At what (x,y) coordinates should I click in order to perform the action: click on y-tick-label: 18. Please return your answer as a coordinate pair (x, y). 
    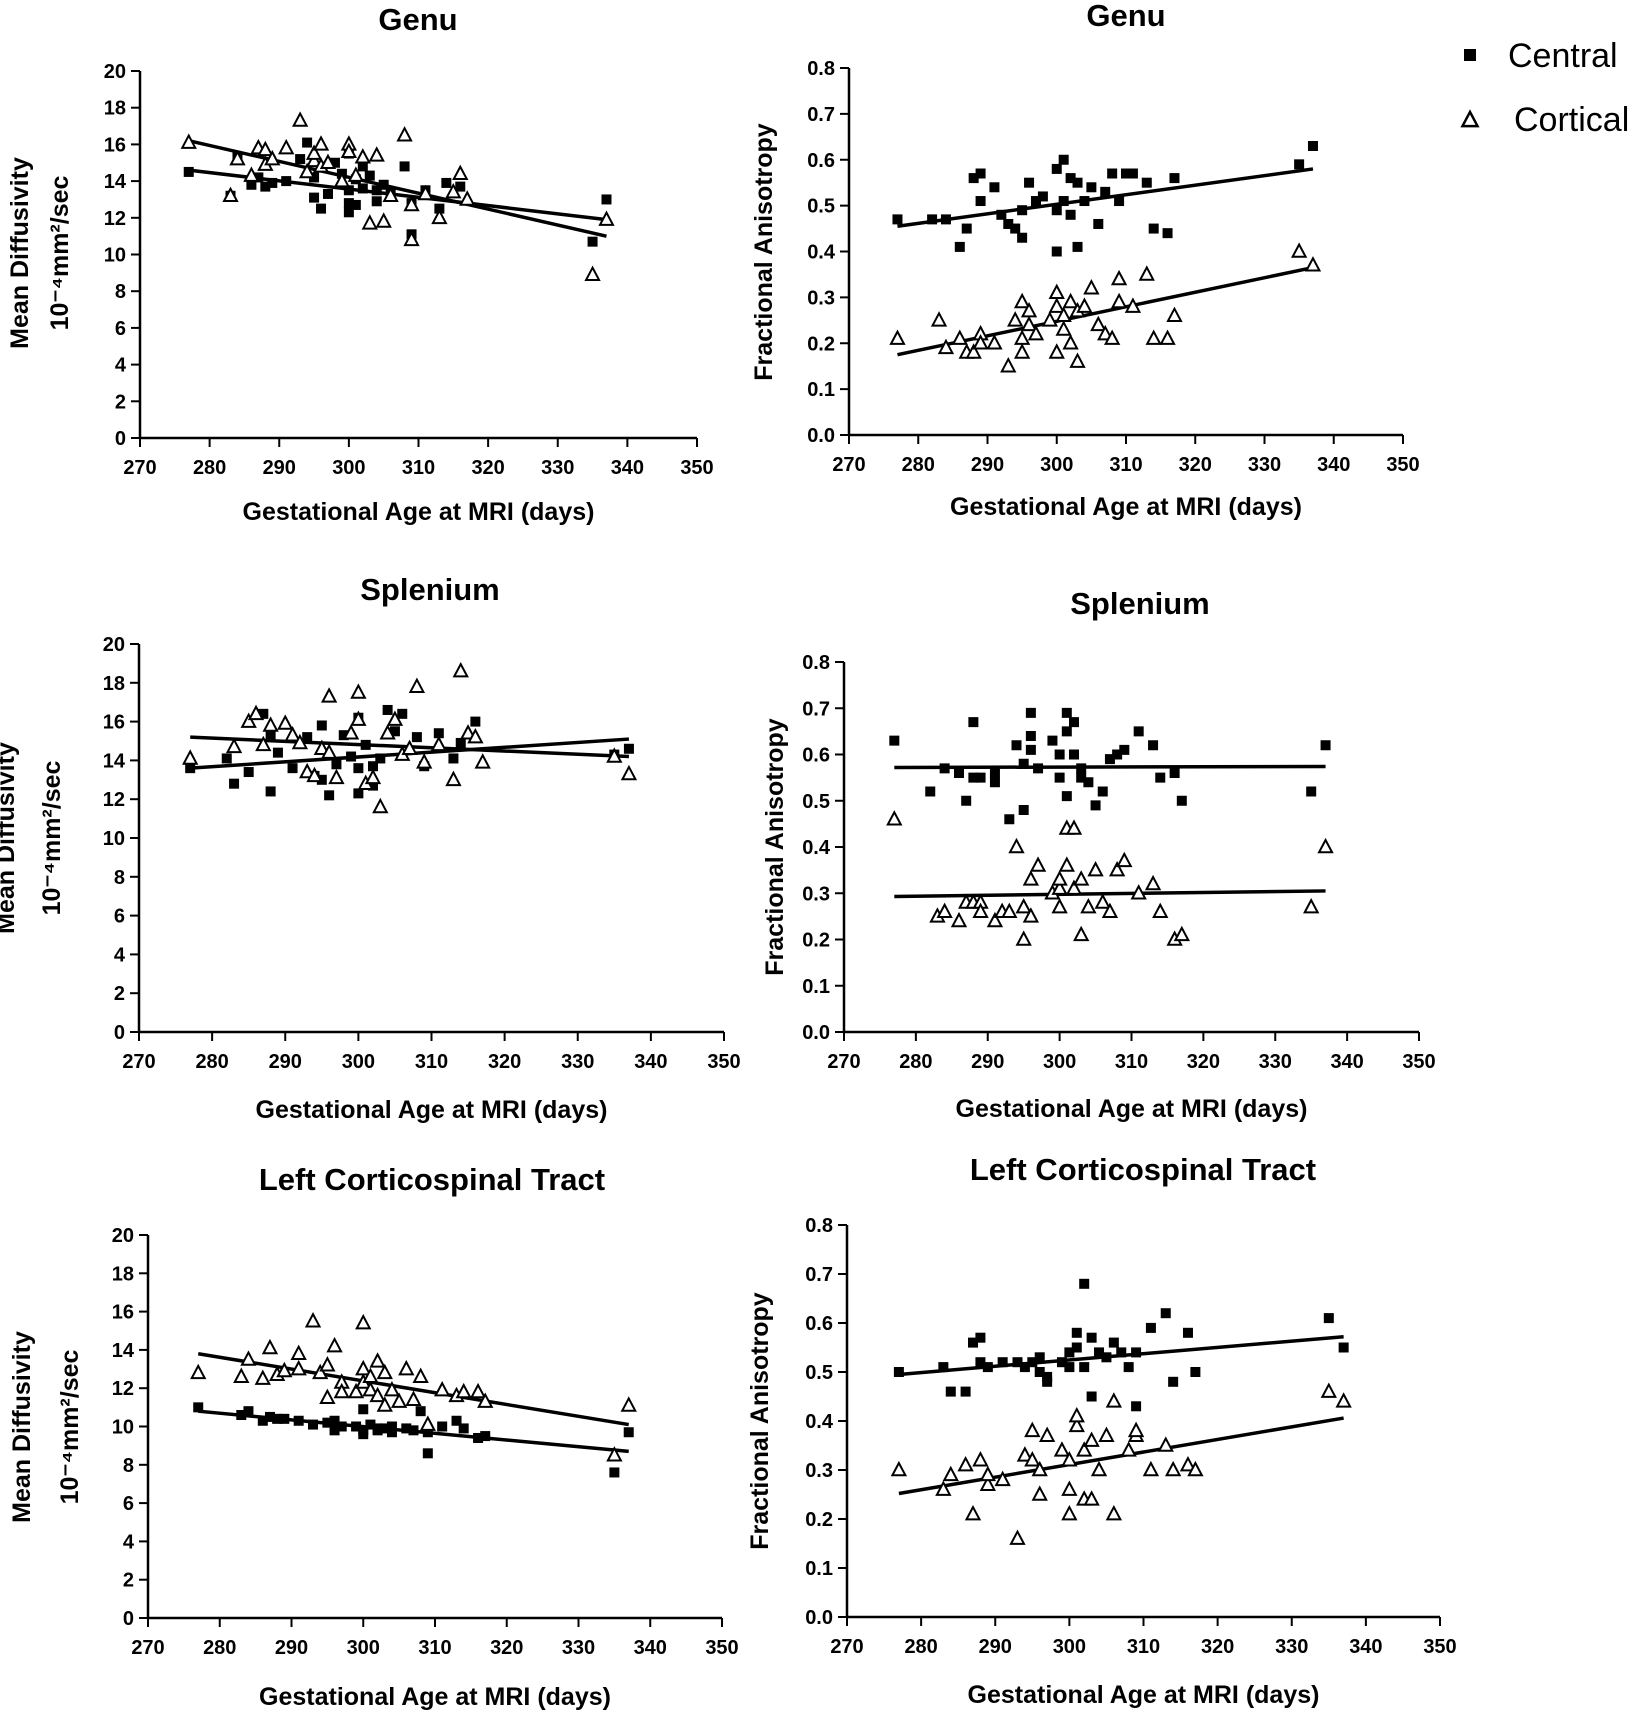
    Looking at the image, I should click on (114, 684).